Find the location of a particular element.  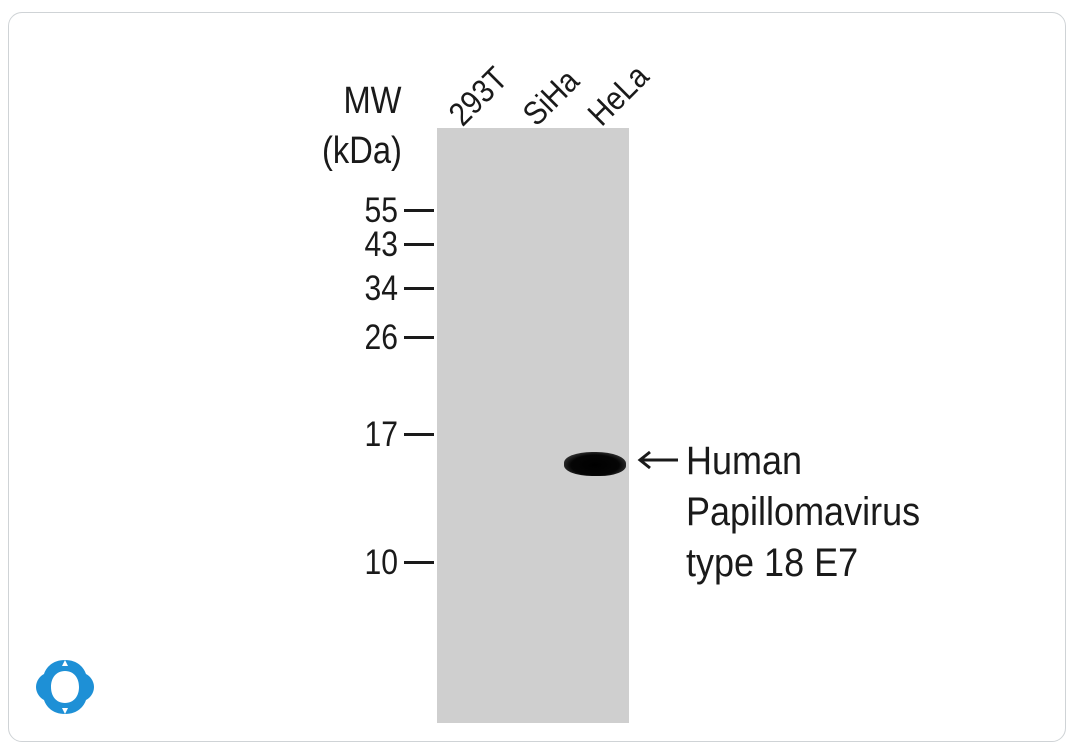

marker-17: 17 is located at coordinates (386, 434).